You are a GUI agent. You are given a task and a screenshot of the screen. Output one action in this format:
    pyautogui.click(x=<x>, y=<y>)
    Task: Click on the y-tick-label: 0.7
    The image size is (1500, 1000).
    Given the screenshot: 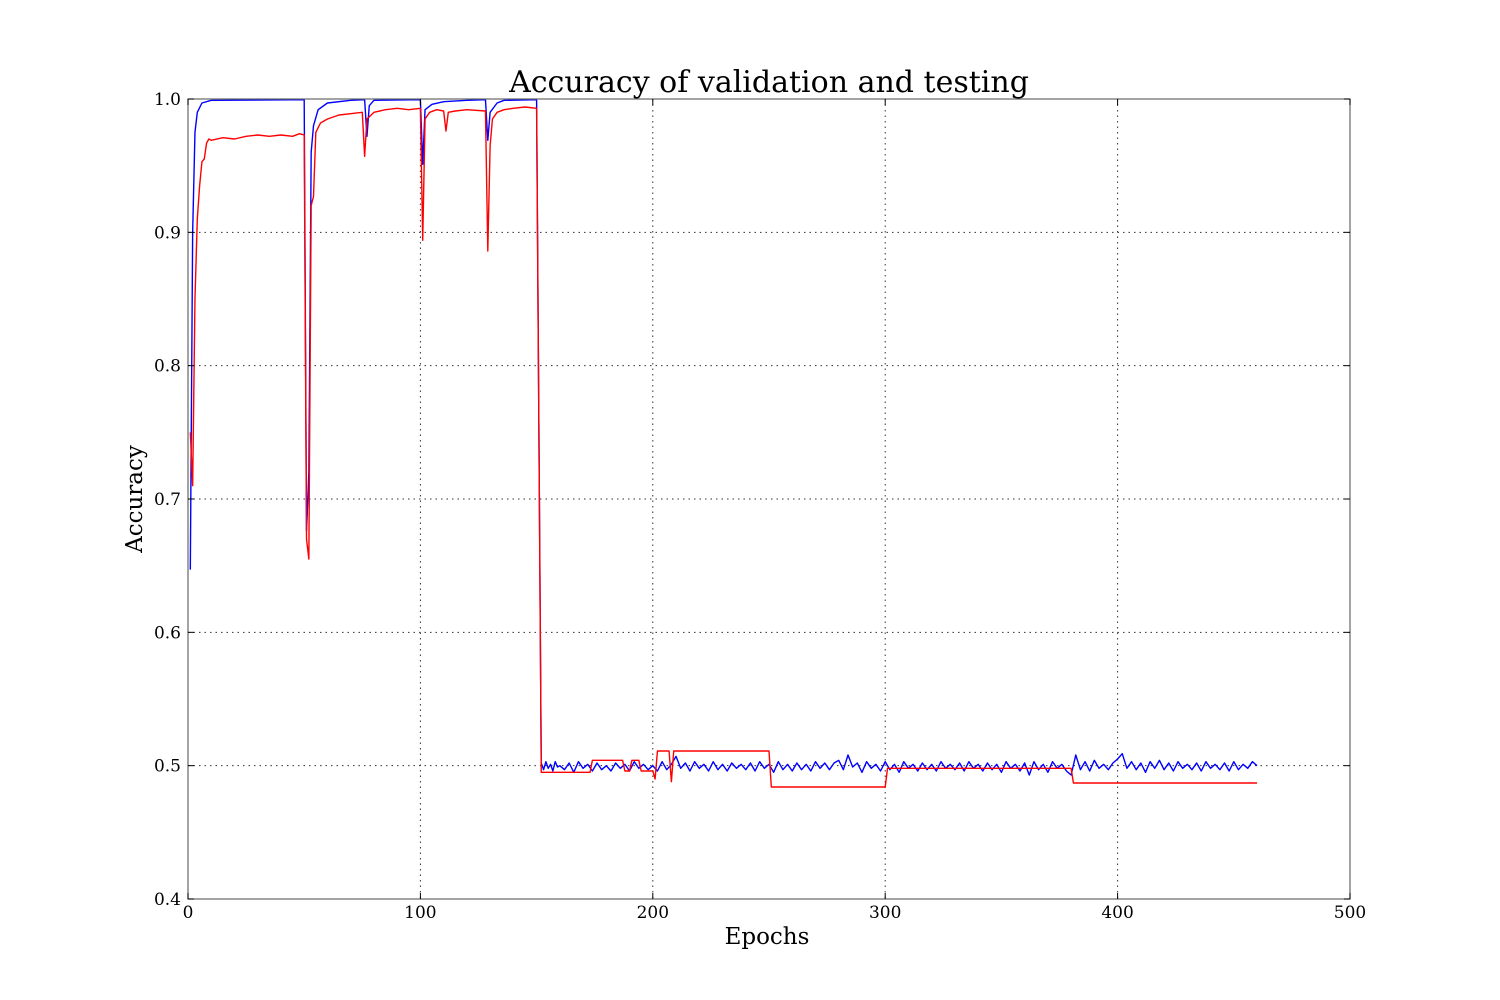 What is the action you would take?
    pyautogui.click(x=167, y=500)
    